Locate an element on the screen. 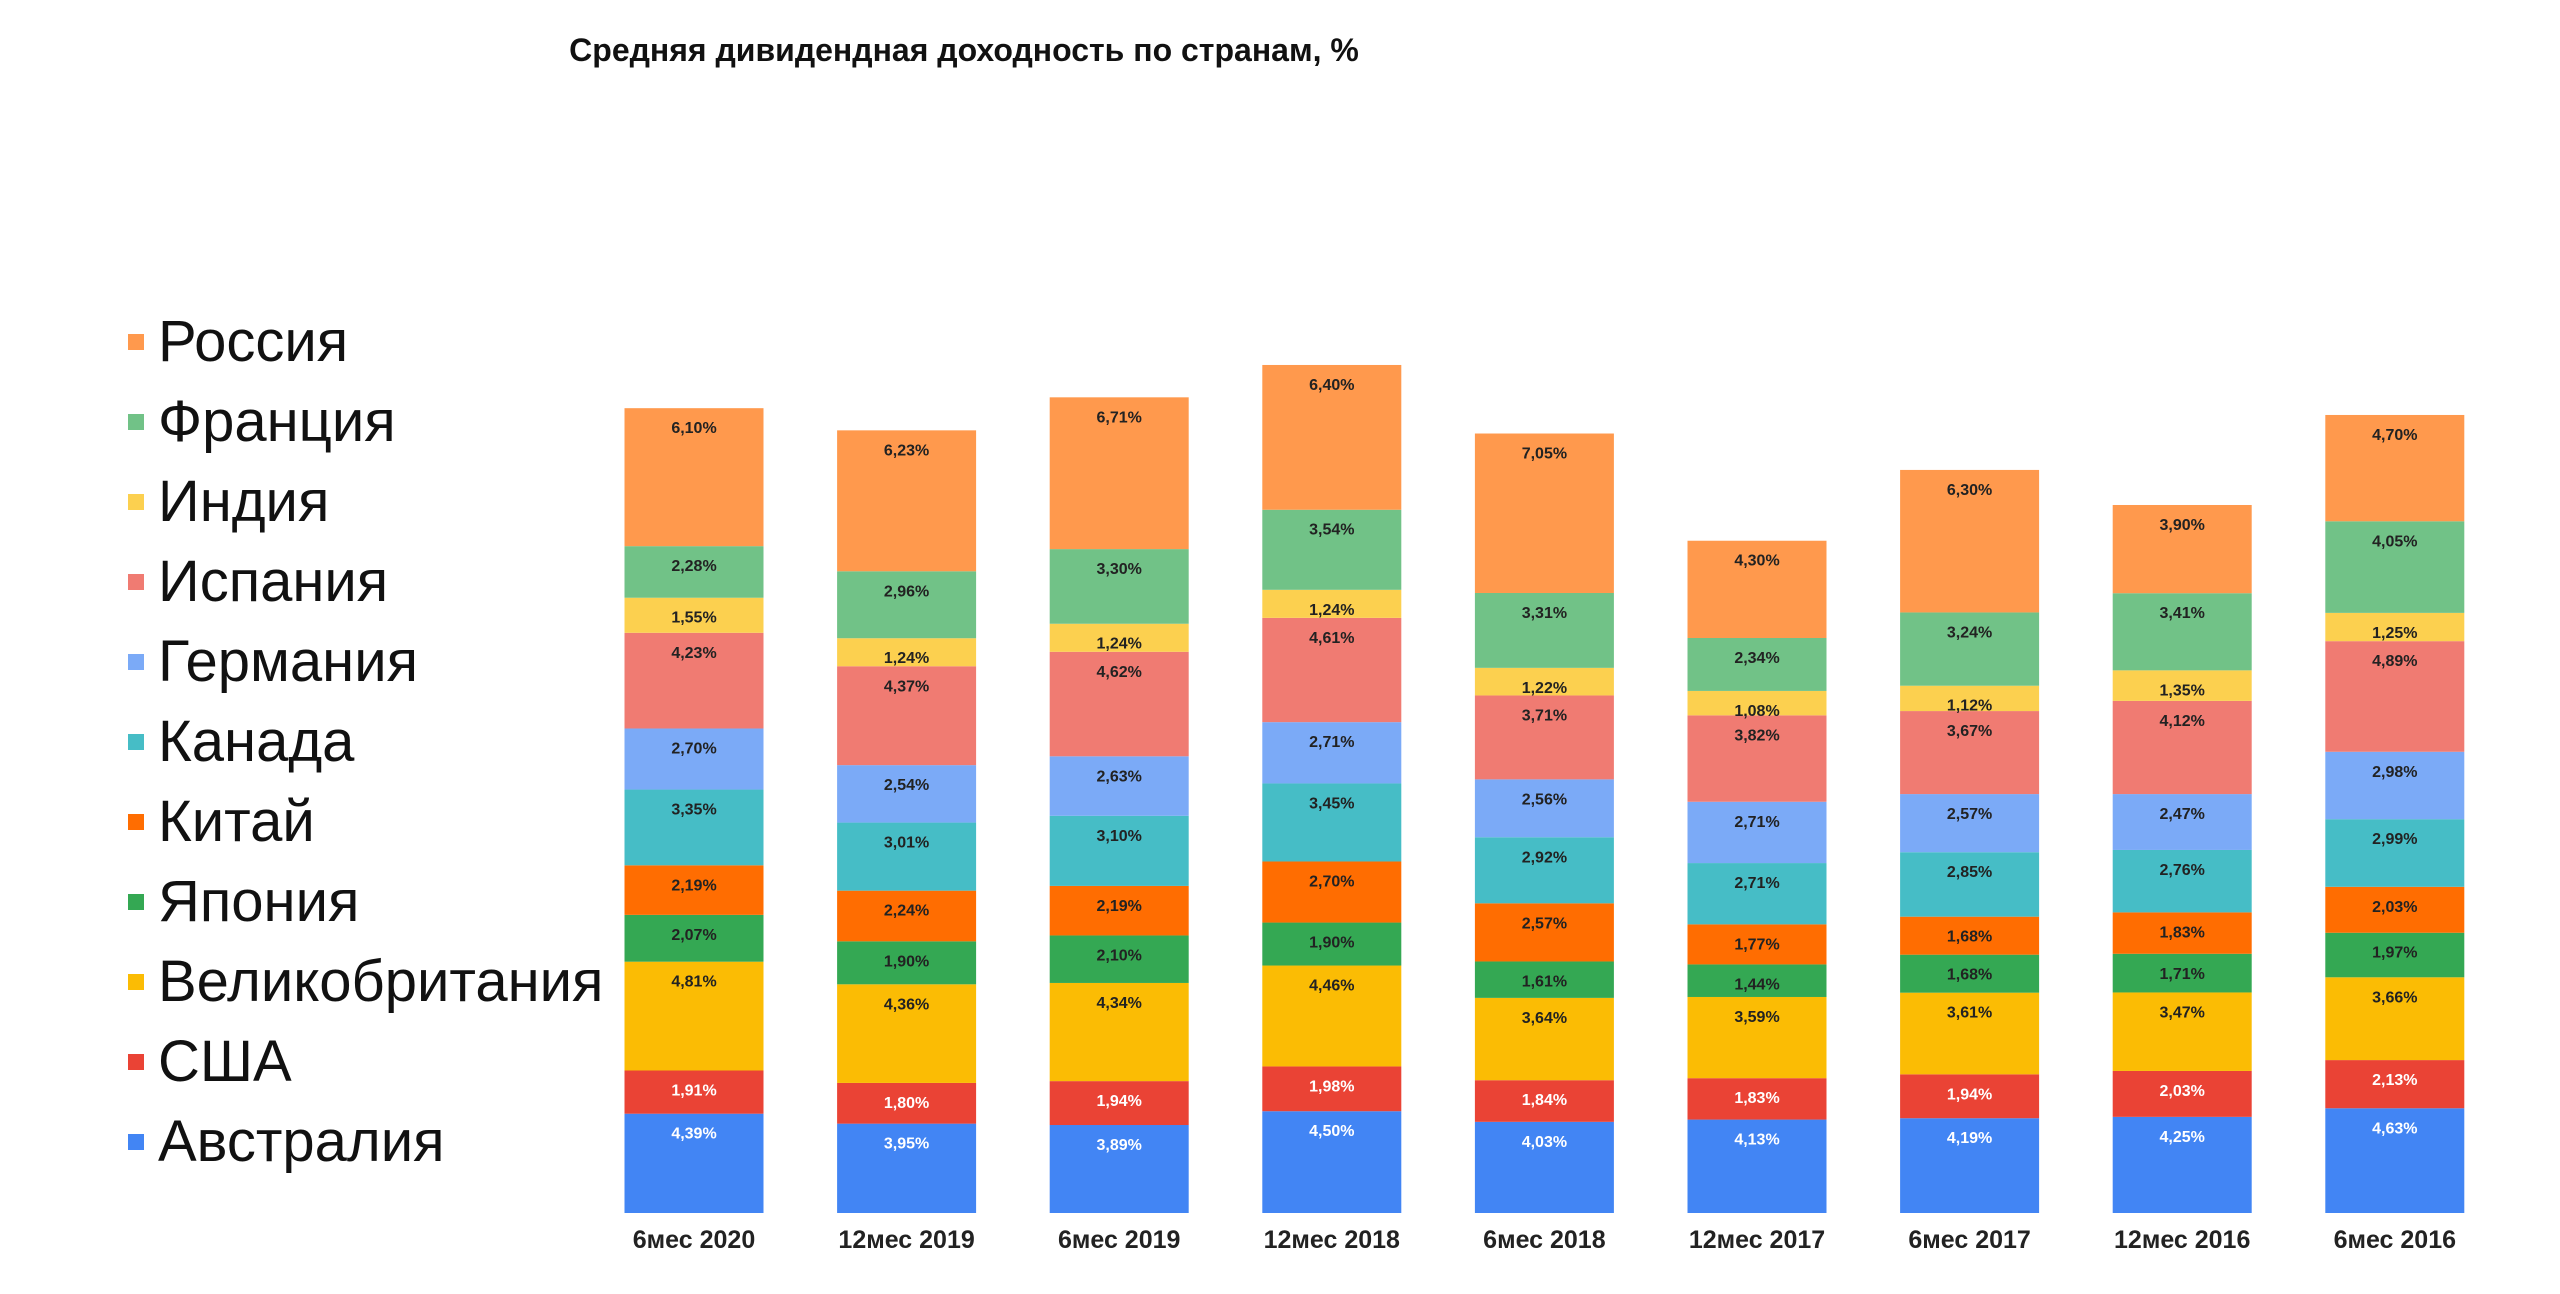 The width and height of the screenshot is (2560, 1294). data-label: 3,66% is located at coordinates (2394, 997).